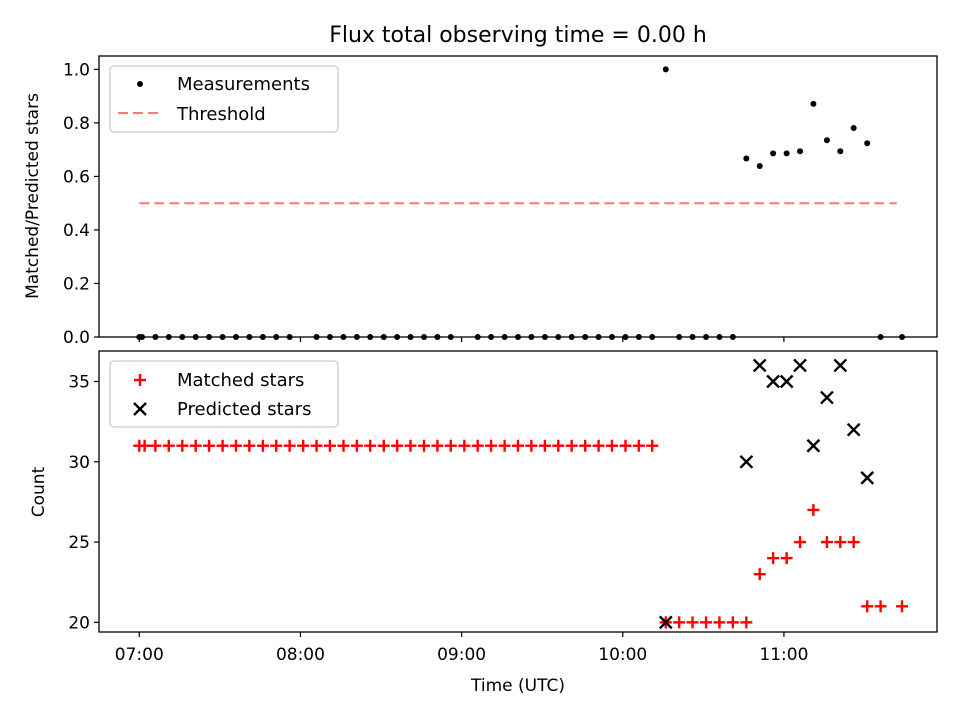 This screenshot has width=960, height=720. What do you see at coordinates (76, 284) in the screenshot?
I see `y-tick-label: 0.2` at bounding box center [76, 284].